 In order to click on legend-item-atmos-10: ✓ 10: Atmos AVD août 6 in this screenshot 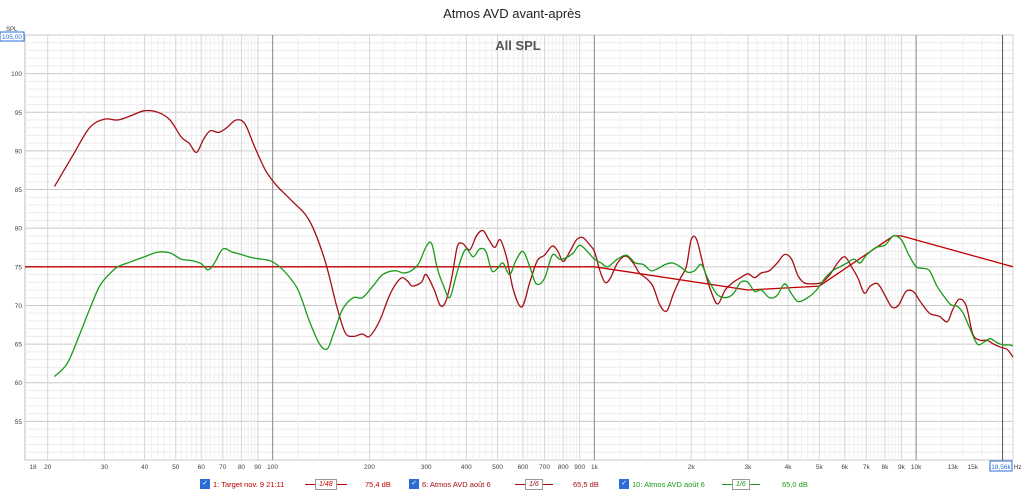, I will do `click(662, 484)`.